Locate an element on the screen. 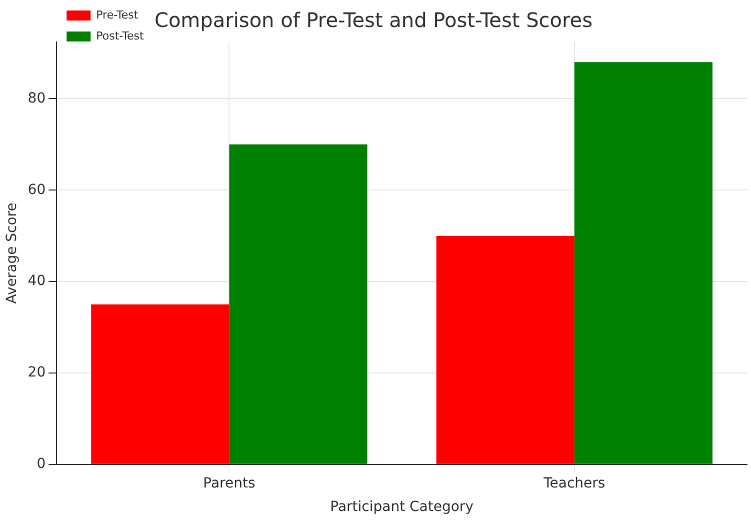 The height and width of the screenshot is (520, 751). y-tick-label: 80 is located at coordinates (37, 98).